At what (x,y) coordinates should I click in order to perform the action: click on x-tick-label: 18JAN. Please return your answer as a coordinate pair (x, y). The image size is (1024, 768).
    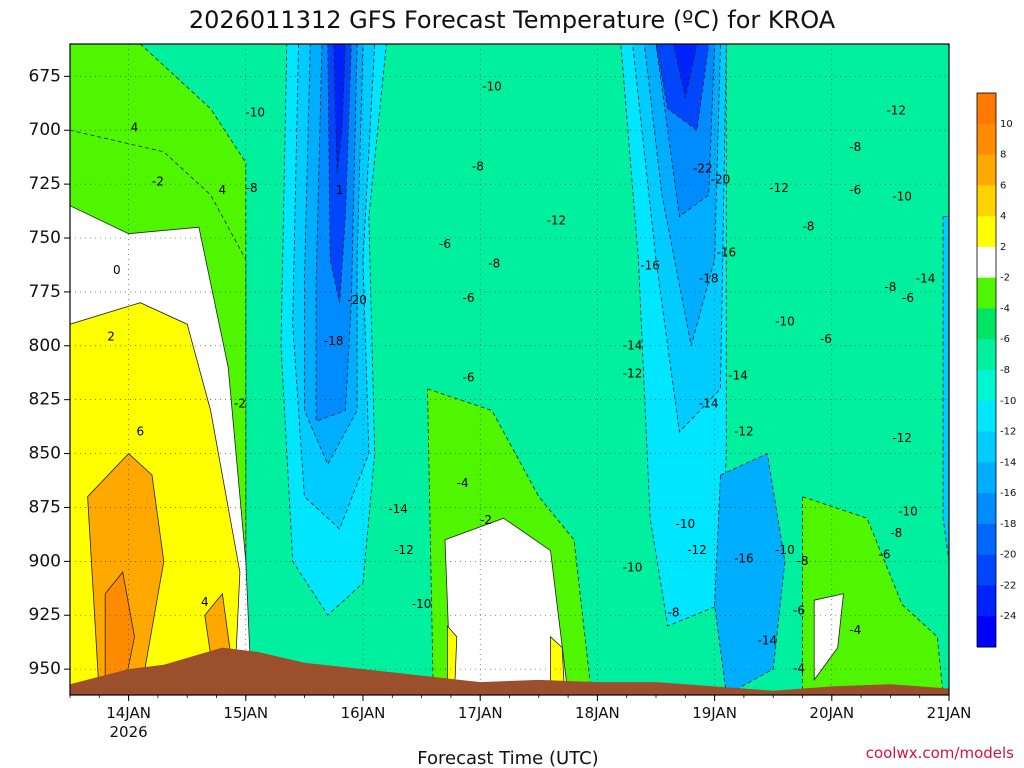
    Looking at the image, I should click on (597, 713).